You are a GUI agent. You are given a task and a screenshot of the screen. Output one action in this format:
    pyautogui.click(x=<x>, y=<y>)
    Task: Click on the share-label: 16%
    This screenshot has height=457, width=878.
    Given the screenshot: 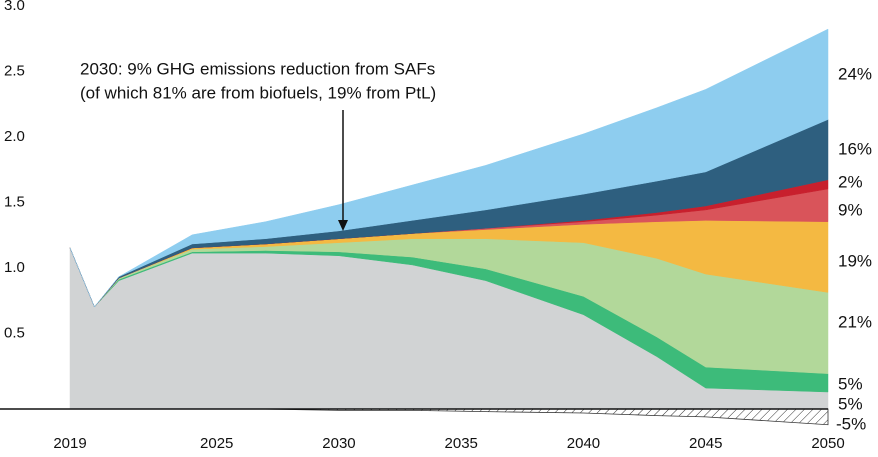 What is the action you would take?
    pyautogui.click(x=855, y=148)
    